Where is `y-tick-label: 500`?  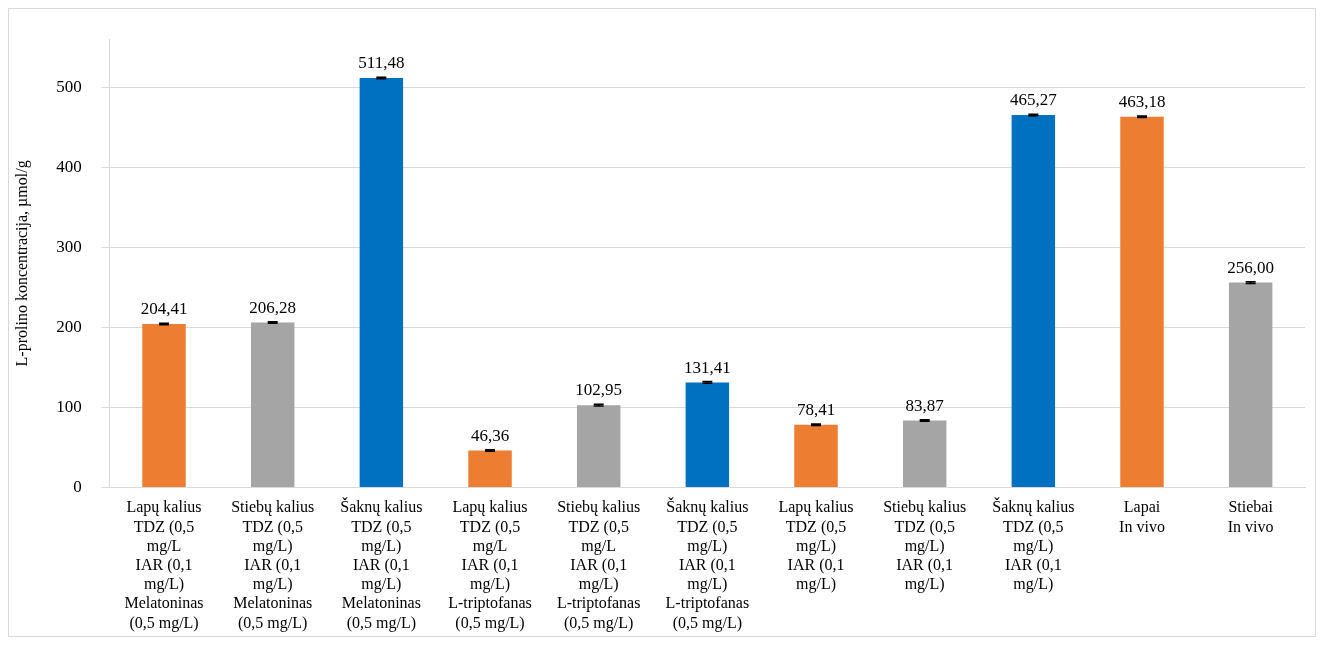 y-tick-label: 500 is located at coordinates (69, 86).